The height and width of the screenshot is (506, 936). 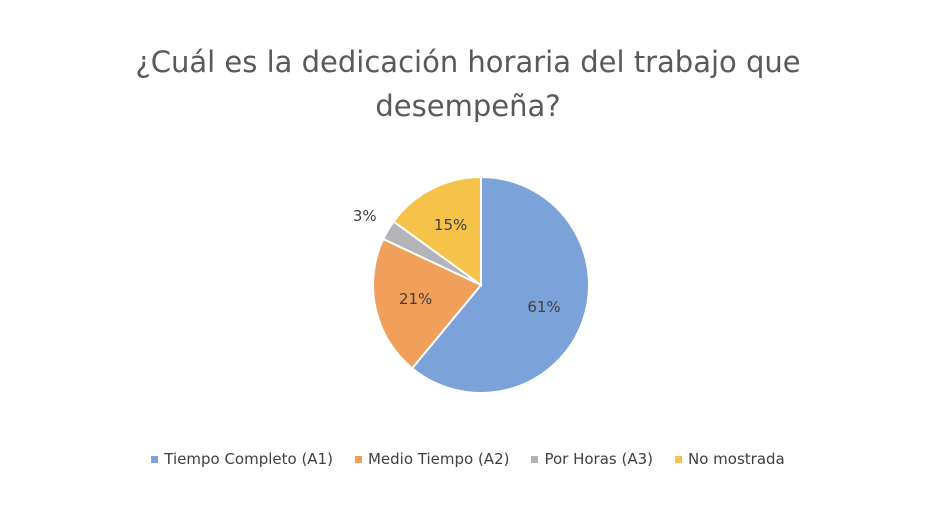 I want to click on legend-label: Por Horas (A3), so click(x=598, y=459).